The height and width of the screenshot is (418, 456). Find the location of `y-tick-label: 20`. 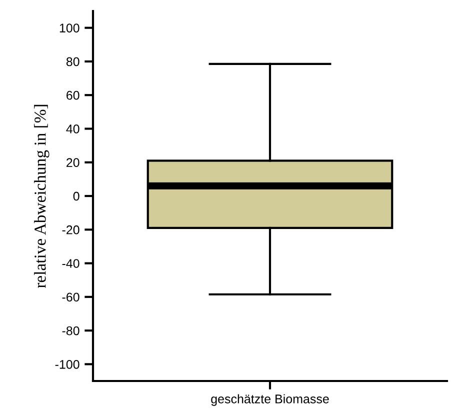

y-tick-label: 20 is located at coordinates (73, 163).